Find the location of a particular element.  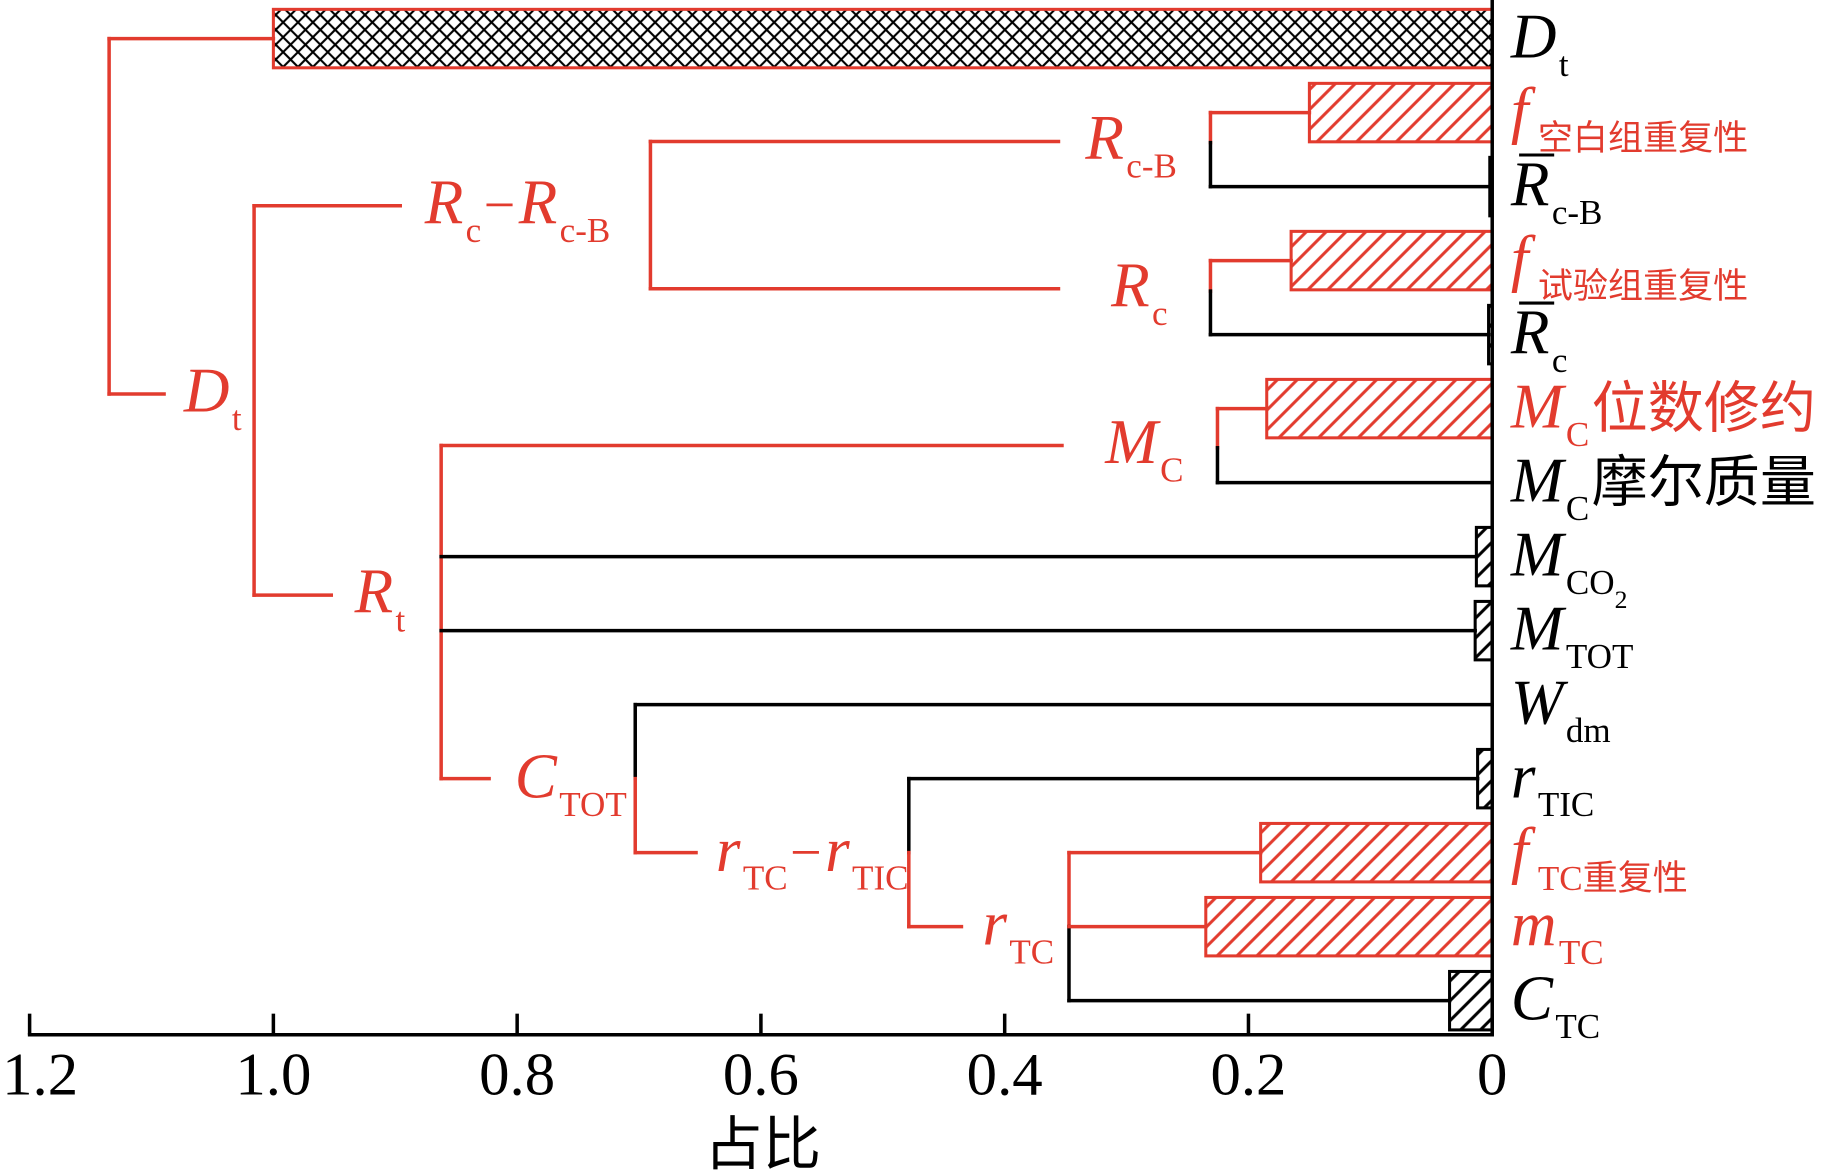

label-subscript: 试验组重复性 is located at coordinates (1643, 286).